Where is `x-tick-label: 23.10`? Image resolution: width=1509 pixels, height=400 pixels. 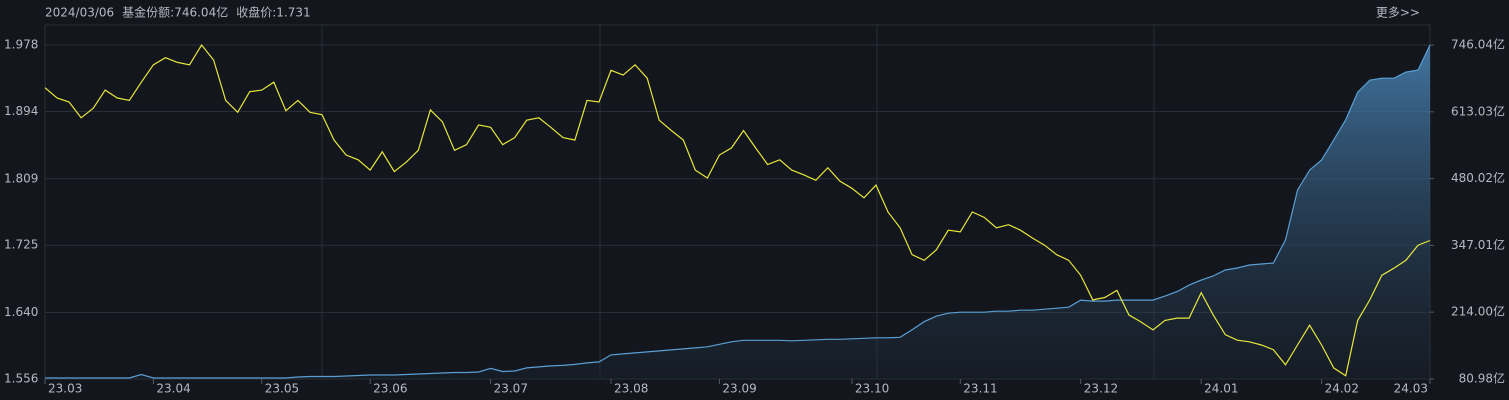 x-tick-label: 23.10 is located at coordinates (872, 389).